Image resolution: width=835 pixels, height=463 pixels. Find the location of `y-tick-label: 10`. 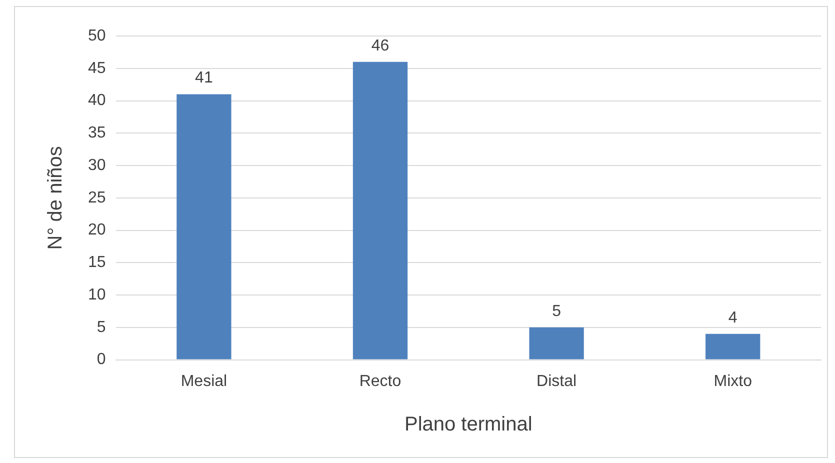

y-tick-label: 10 is located at coordinates (97, 295).